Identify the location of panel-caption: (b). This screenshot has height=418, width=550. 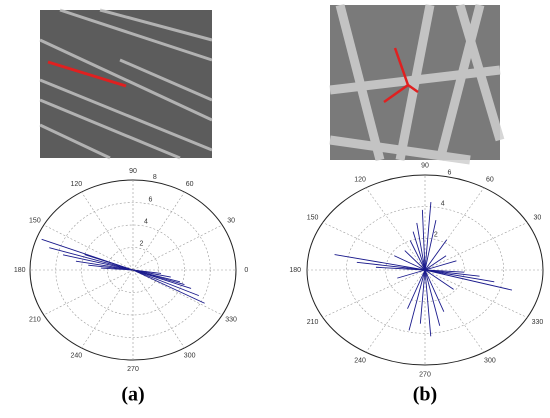
(425, 395).